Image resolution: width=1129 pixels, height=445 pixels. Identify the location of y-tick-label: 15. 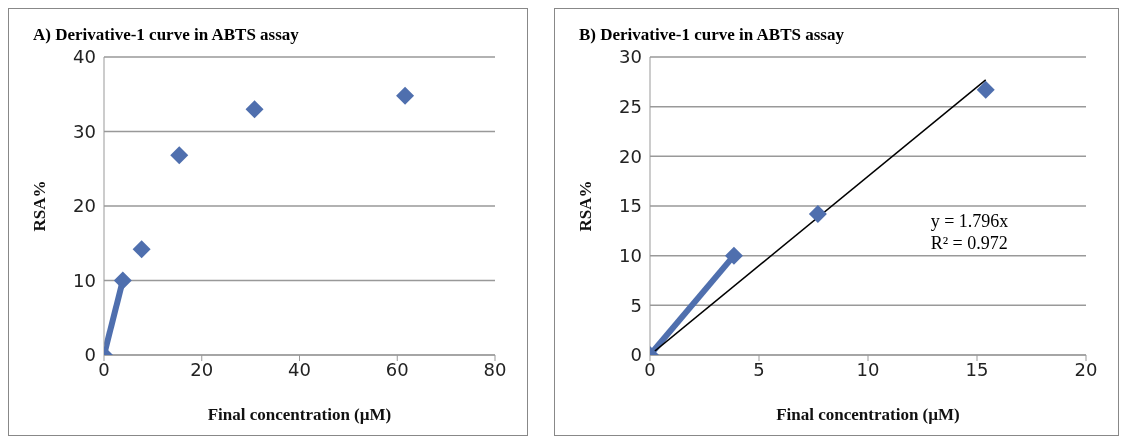
(630, 206).